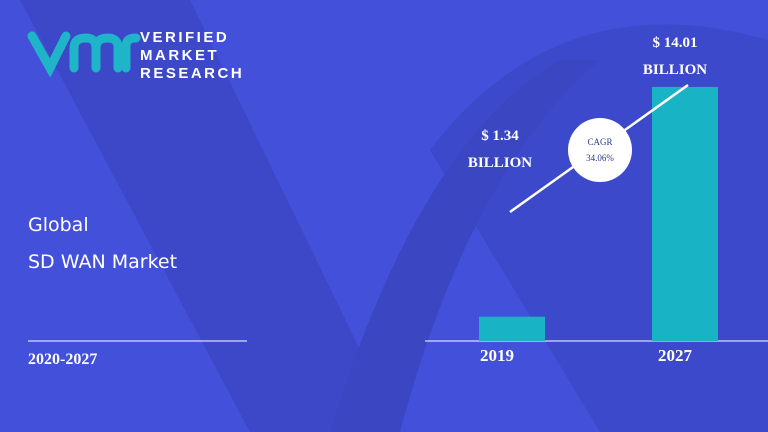 This screenshot has height=432, width=768. What do you see at coordinates (675, 355) in the screenshot?
I see `x-tick-label: 2027` at bounding box center [675, 355].